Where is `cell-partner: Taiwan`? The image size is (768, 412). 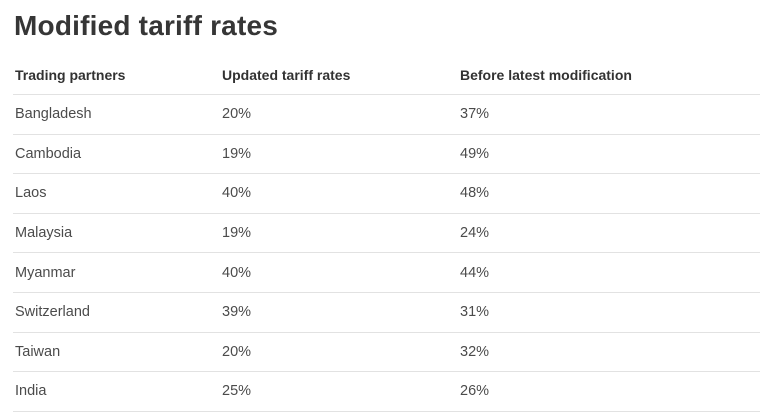 cell-partner: Taiwan is located at coordinates (38, 351).